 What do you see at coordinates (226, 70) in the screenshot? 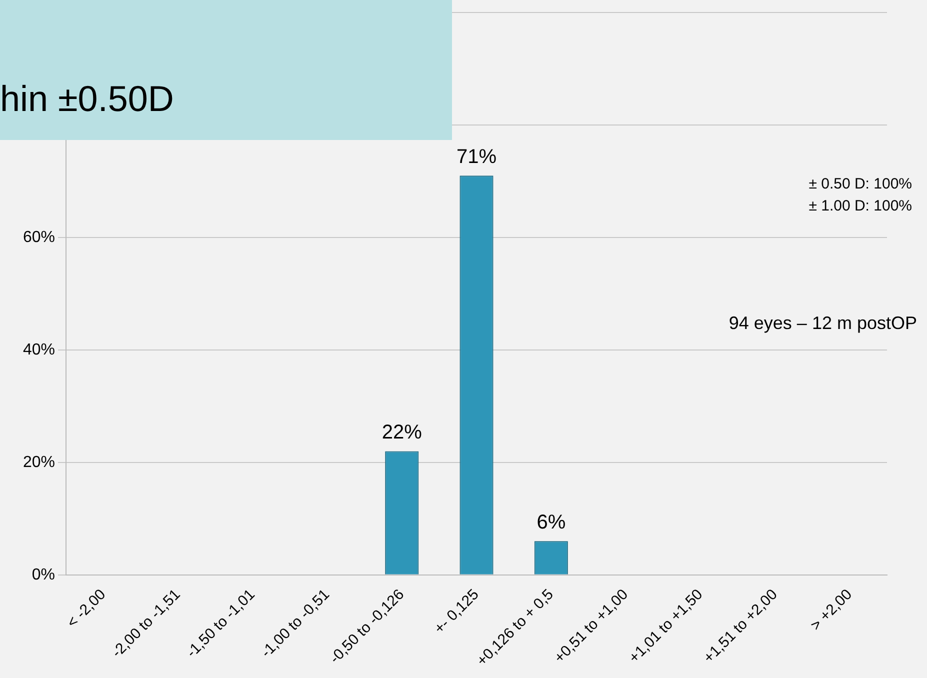
I see `text-box: hin ±0.50D` at bounding box center [226, 70].